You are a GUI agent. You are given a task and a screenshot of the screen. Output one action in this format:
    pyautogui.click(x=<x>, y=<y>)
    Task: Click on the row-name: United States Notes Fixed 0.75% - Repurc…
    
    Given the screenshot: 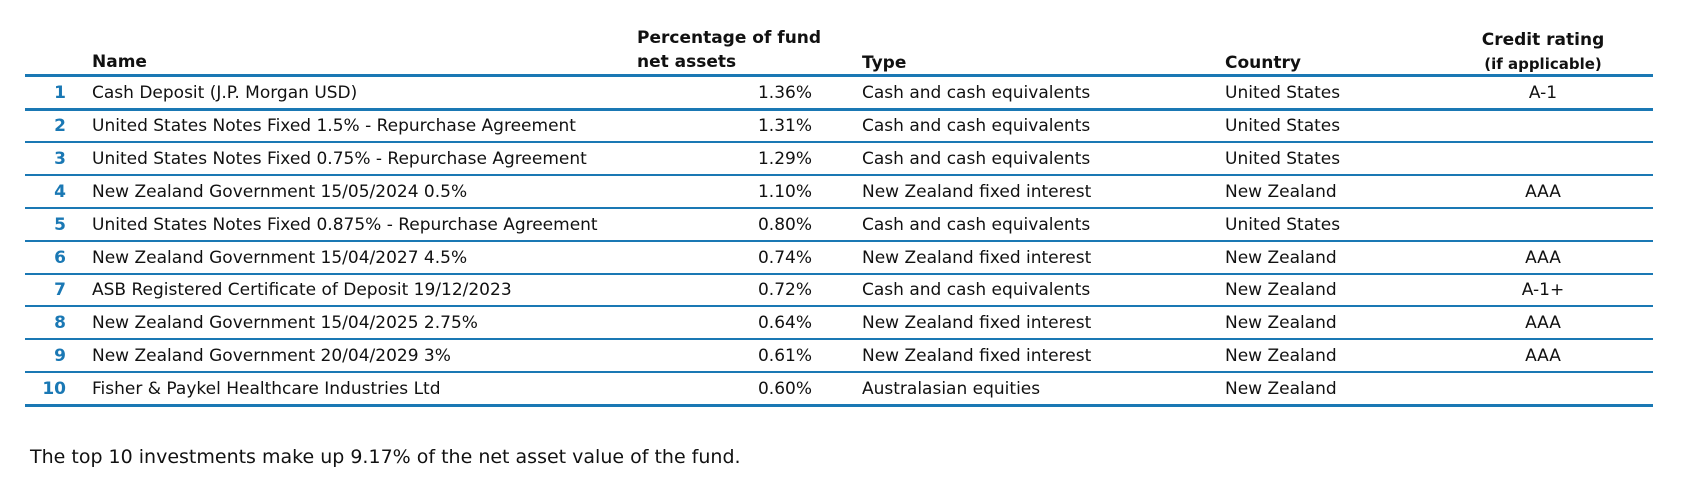 What is the action you would take?
    pyautogui.click(x=339, y=158)
    